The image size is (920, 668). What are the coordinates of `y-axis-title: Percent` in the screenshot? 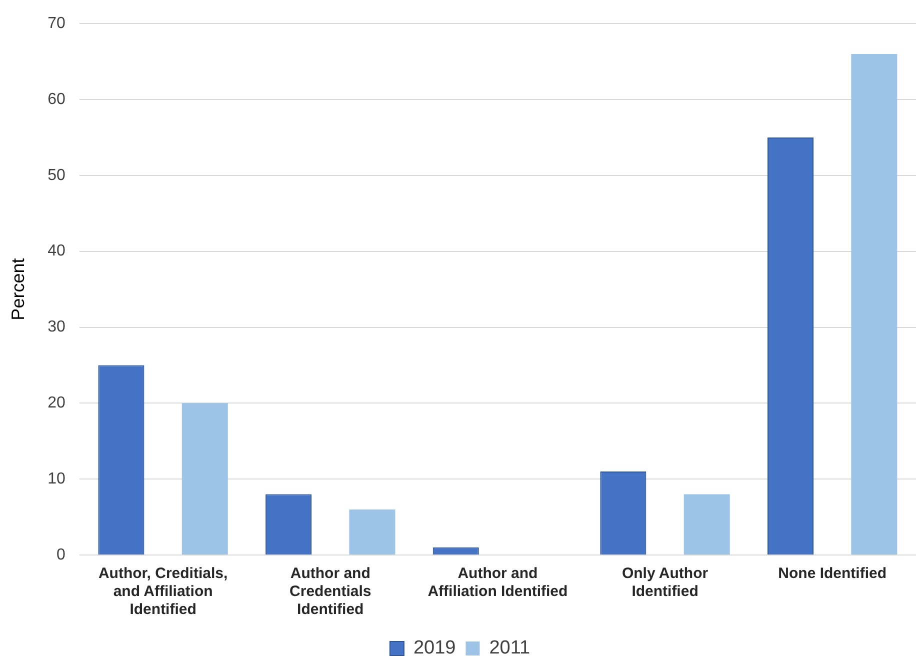 It's located at (18, 289).